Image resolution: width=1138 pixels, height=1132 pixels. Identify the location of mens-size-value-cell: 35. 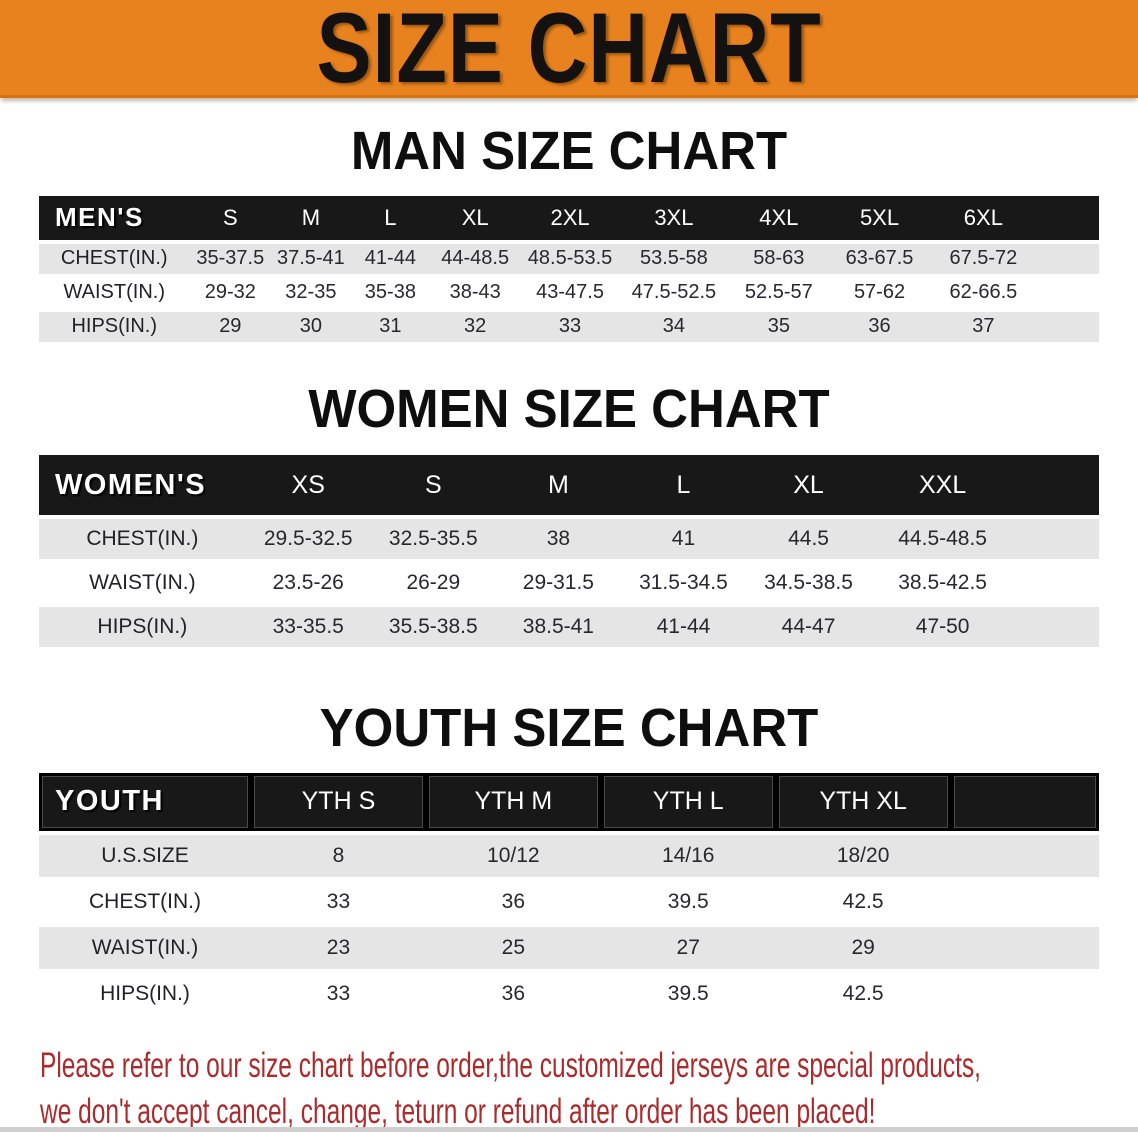
(778, 326).